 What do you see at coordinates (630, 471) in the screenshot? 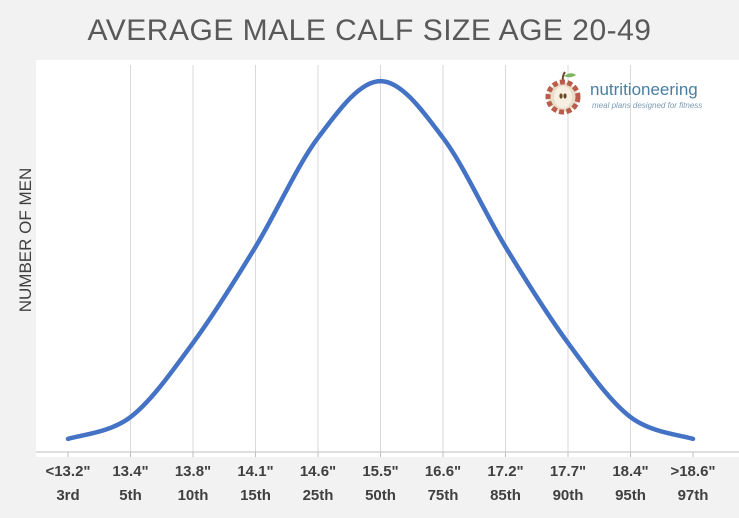
I see `x-tick-label-size: 18.4"` at bounding box center [630, 471].